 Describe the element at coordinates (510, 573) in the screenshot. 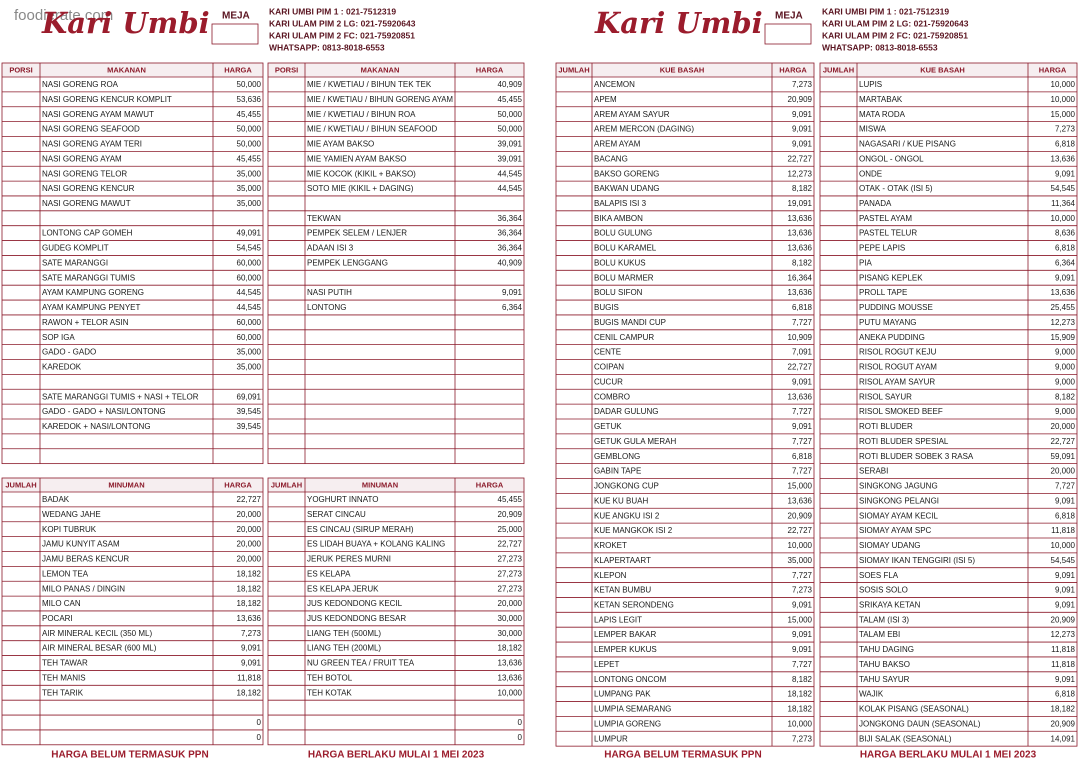

I see `item-price: 27,273` at that location.